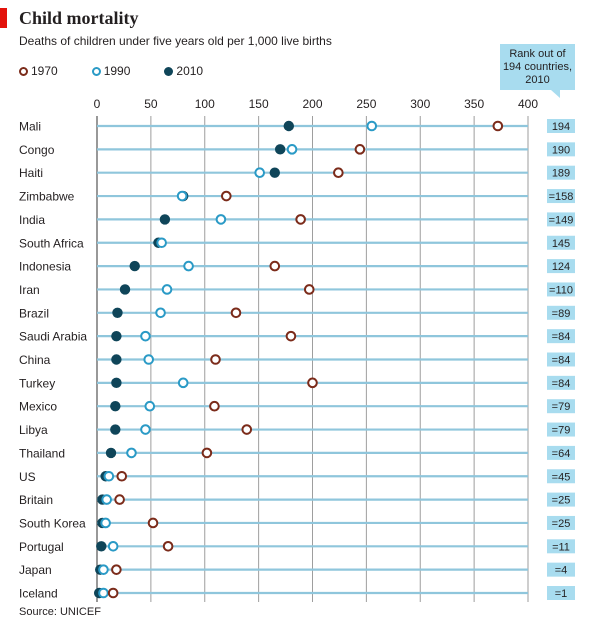 The height and width of the screenshot is (627, 595). I want to click on rank-box-iran, so click(561, 289).